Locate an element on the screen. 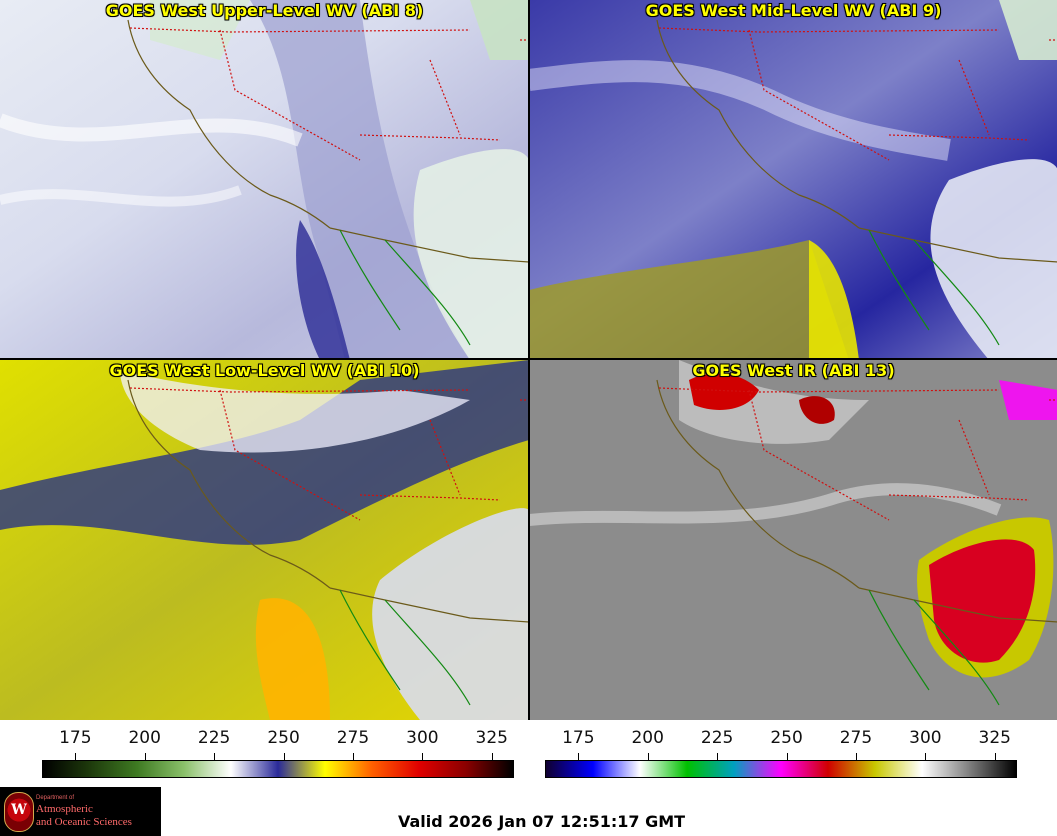  ir-colorbar-ticks: 175 200 225 250 275 300 325 is located at coordinates (781, 740).